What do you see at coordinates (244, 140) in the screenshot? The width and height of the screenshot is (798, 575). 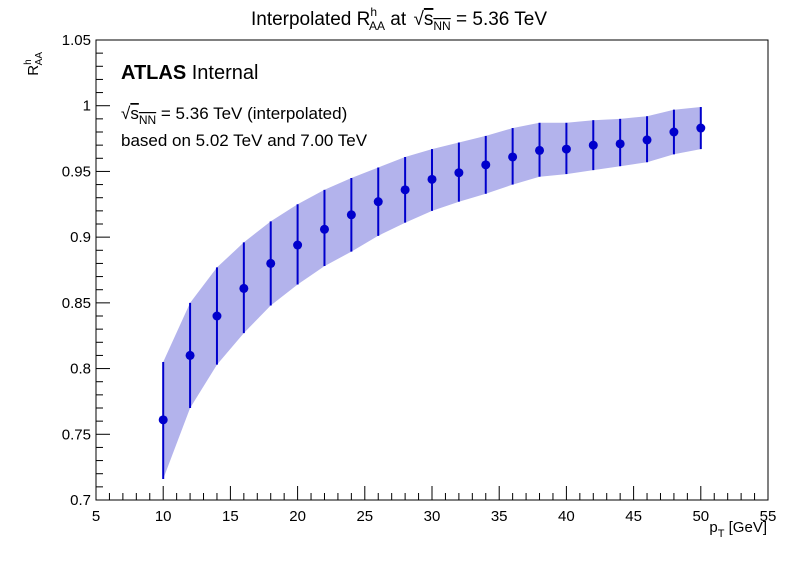 I see `annotation-line2: based on 5.02 TeV and 7.00 TeV` at bounding box center [244, 140].